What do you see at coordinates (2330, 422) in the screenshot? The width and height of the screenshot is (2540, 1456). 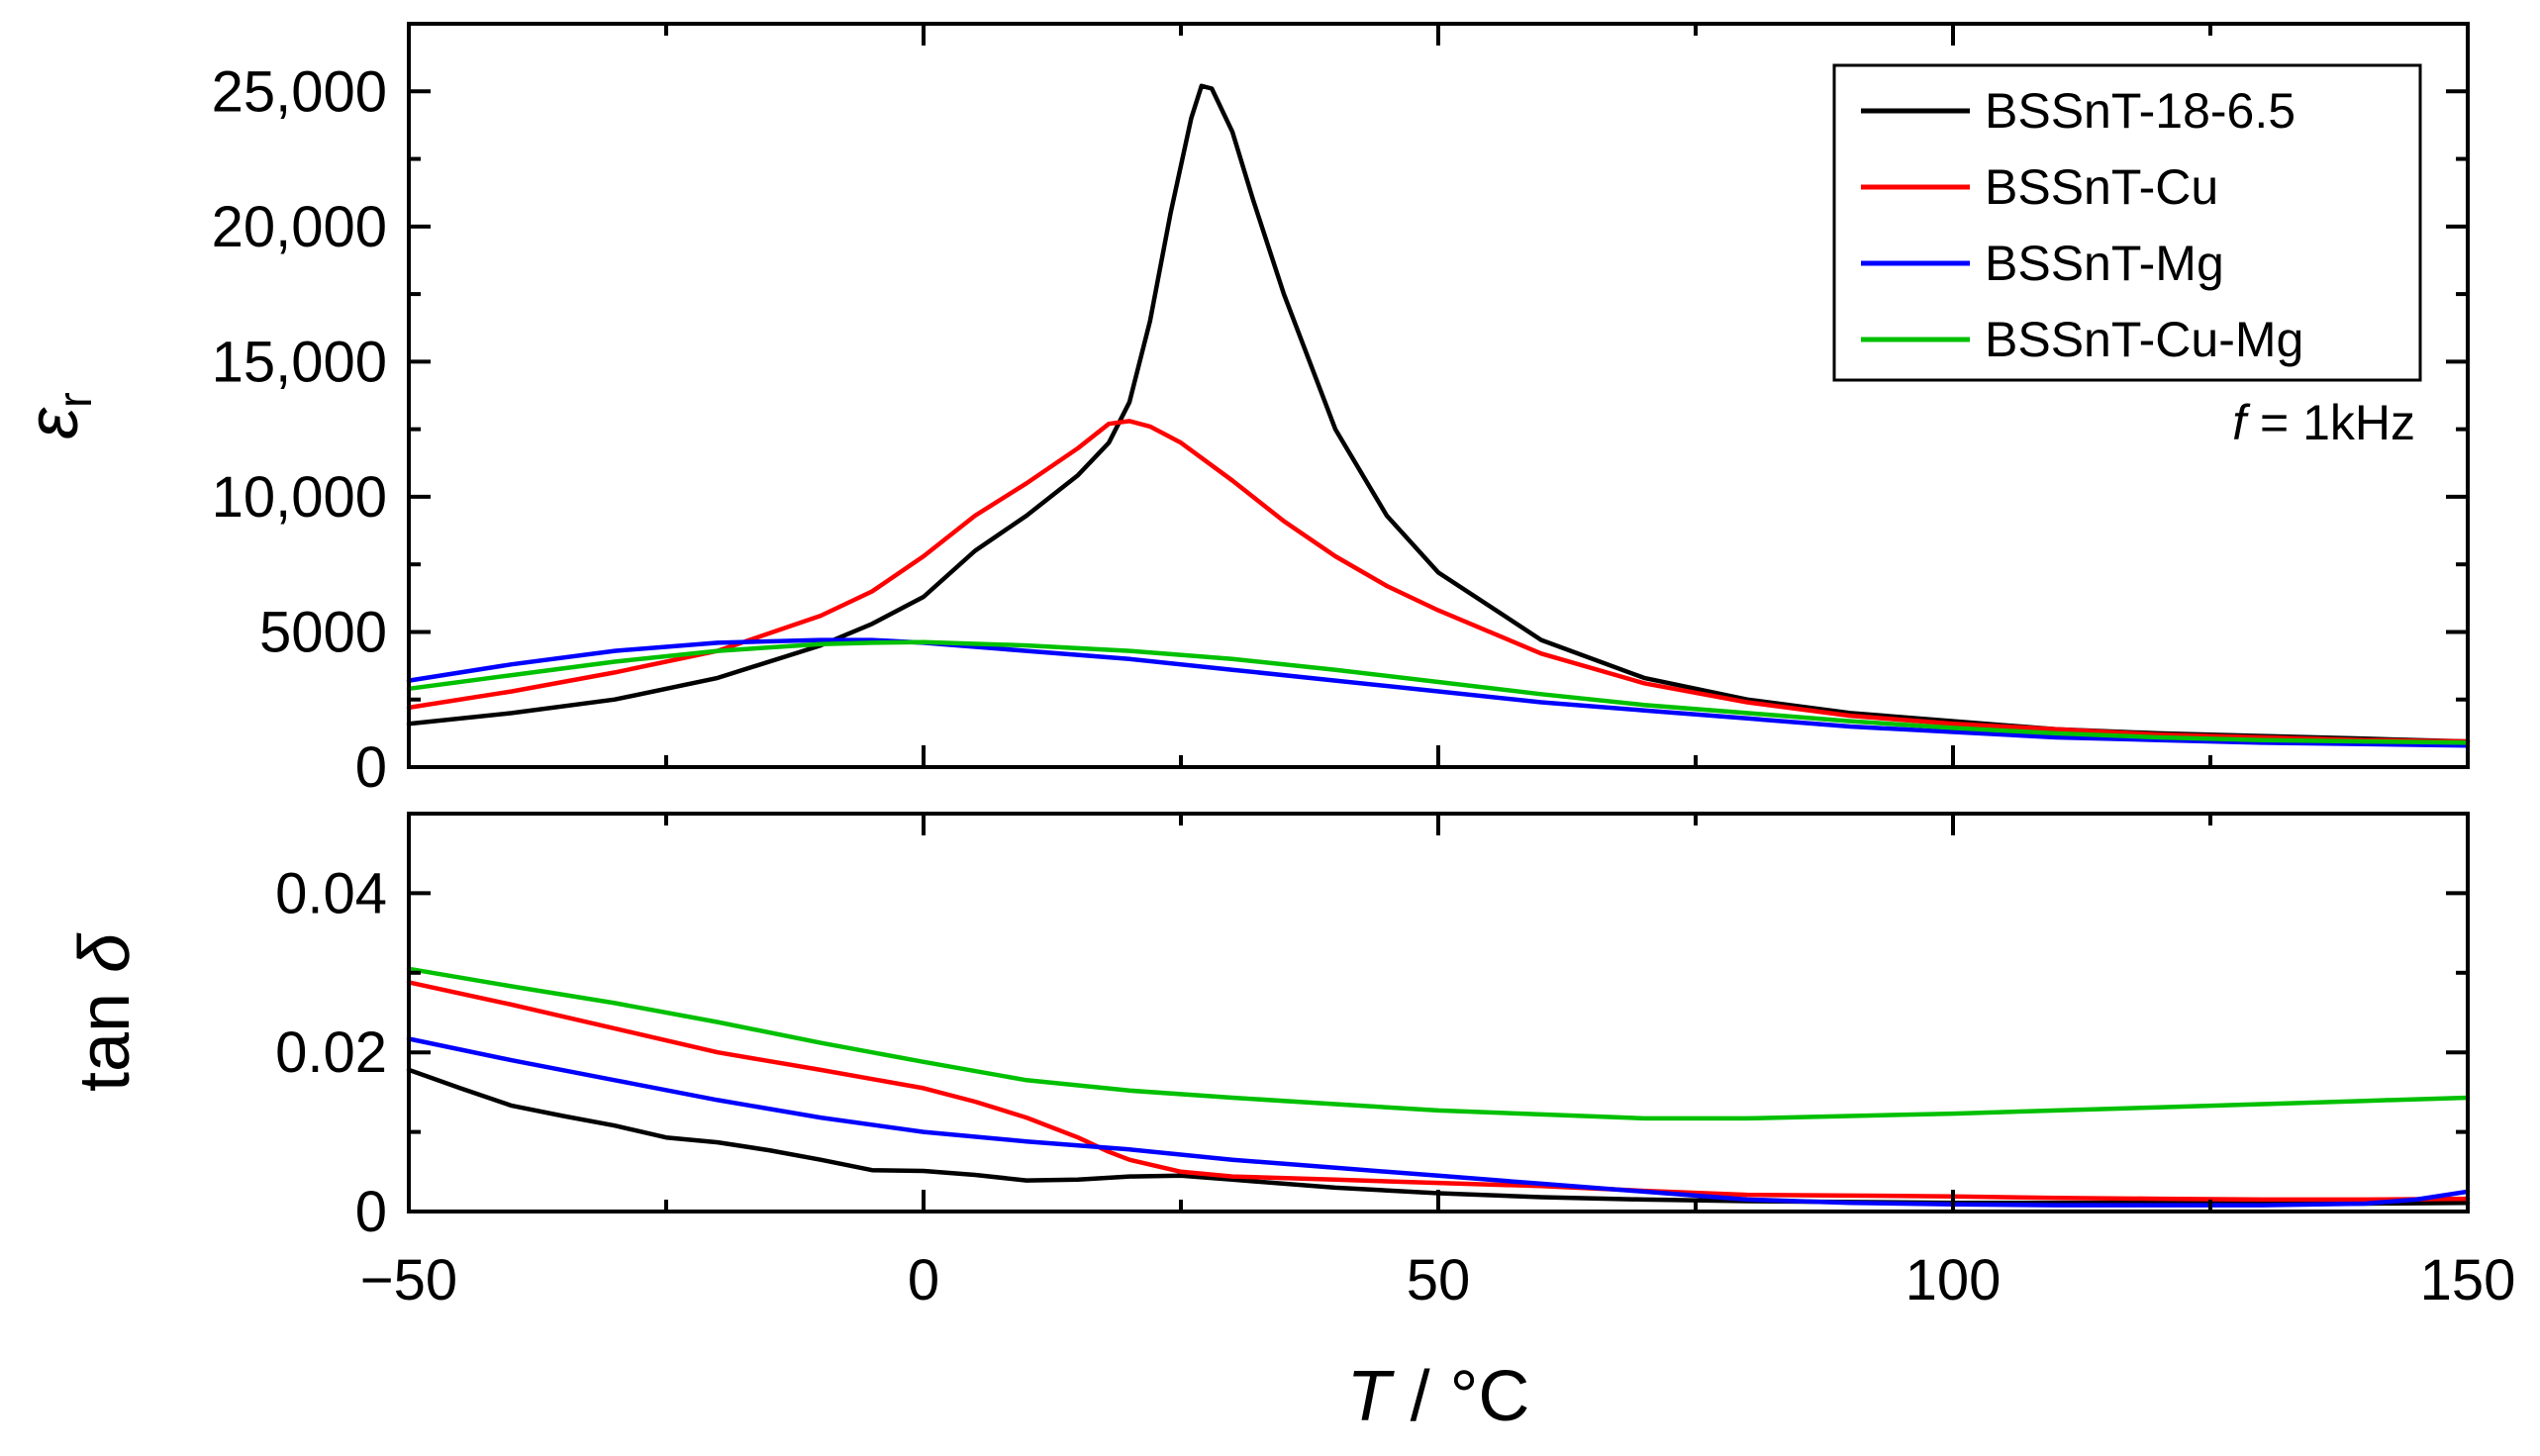 I see `frequency-value: = 1kHz` at bounding box center [2330, 422].